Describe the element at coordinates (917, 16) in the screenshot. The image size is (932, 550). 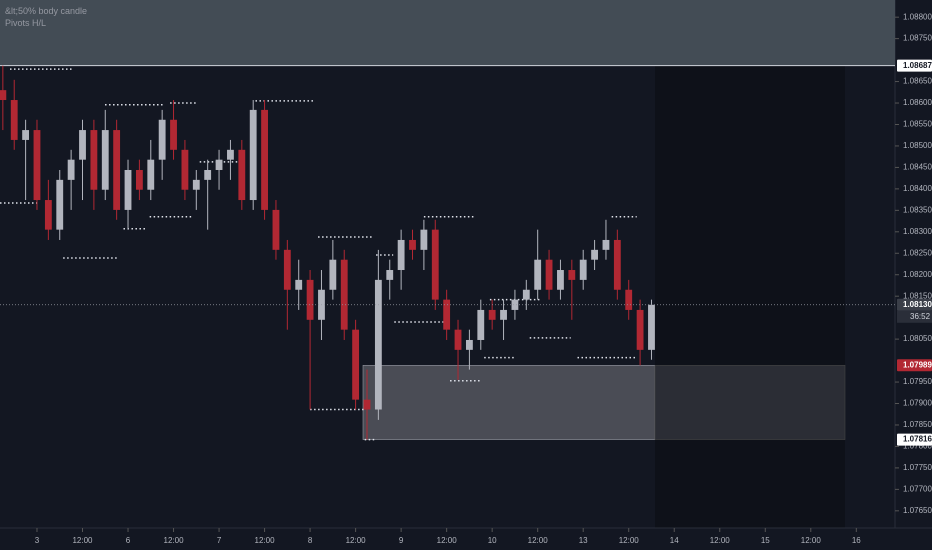
I see `y-tick-label: 1.08800` at that location.